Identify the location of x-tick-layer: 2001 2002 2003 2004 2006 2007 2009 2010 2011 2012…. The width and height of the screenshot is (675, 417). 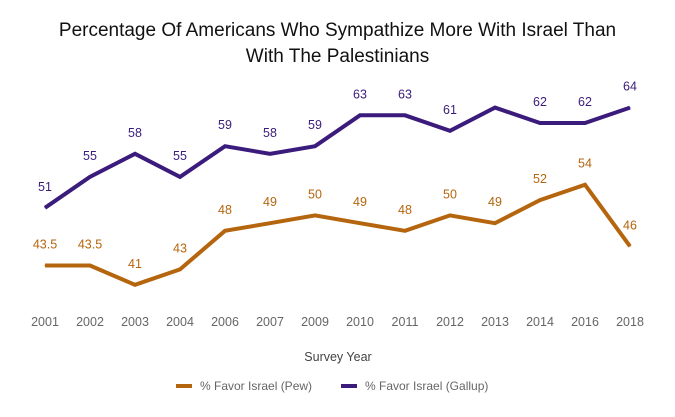
(337, 322).